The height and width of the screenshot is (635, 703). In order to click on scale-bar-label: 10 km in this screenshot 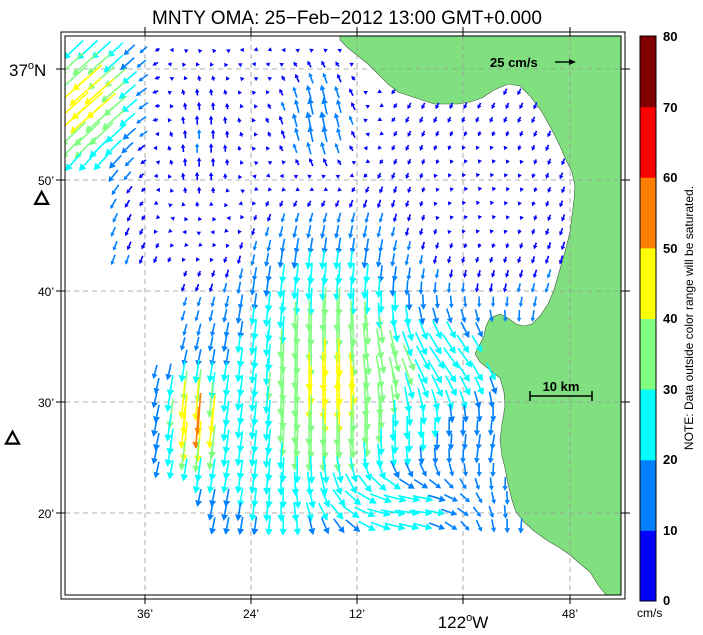, I will do `click(561, 386)`.